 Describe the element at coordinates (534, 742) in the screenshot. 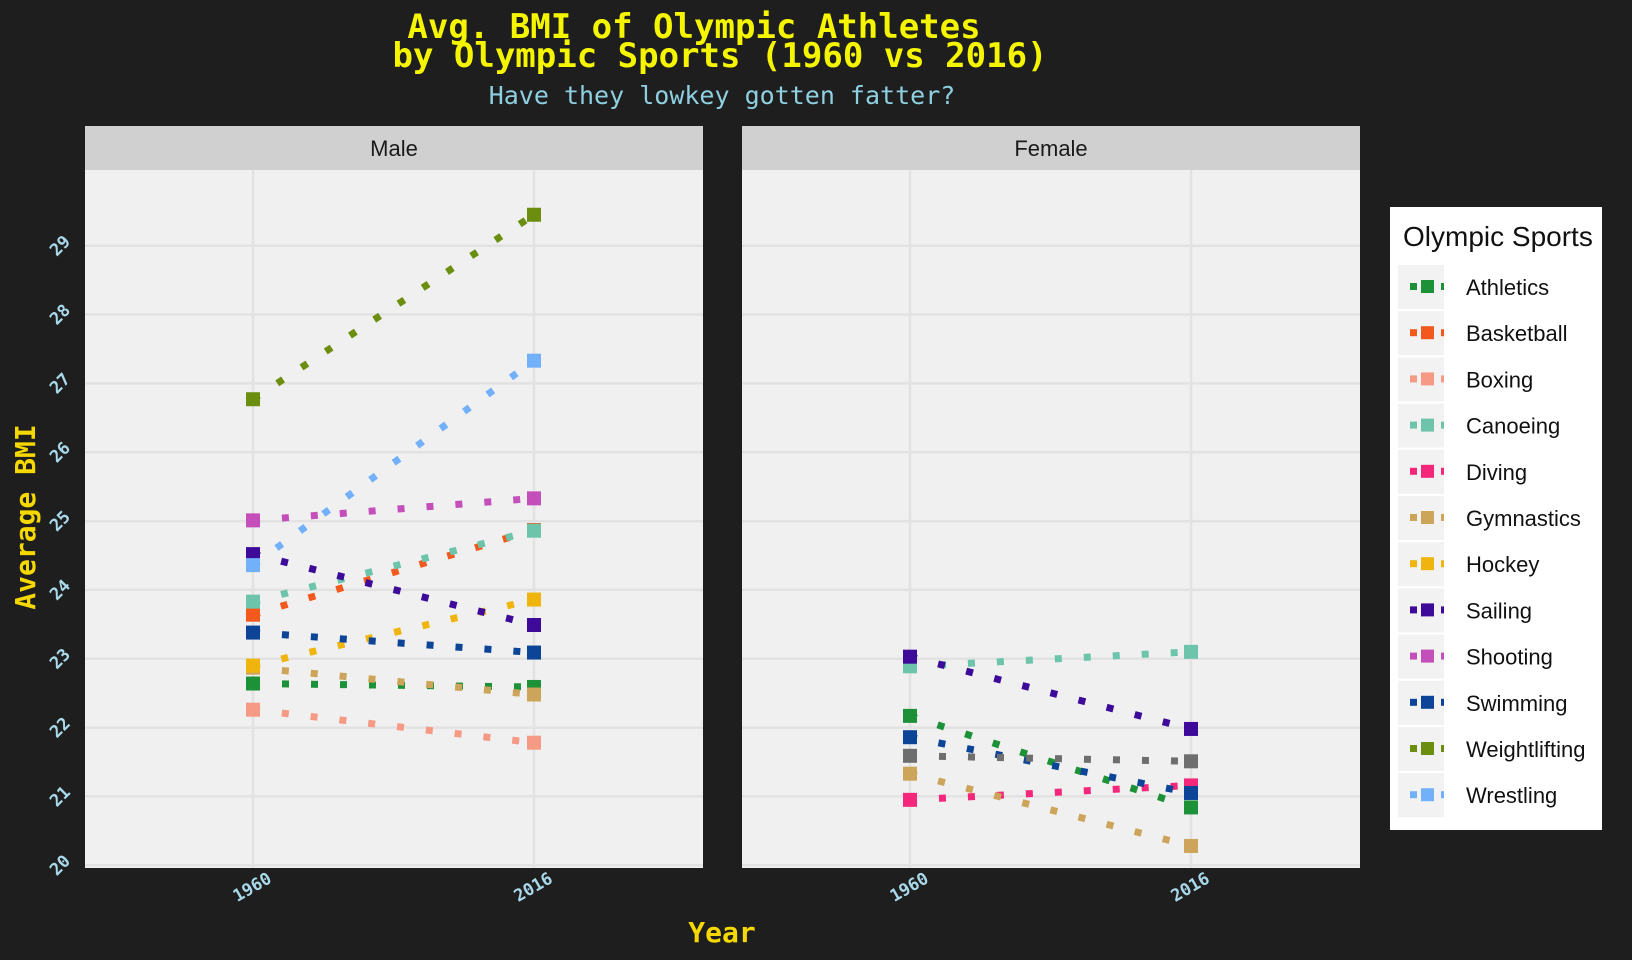

I see `point-boxing-2016` at that location.